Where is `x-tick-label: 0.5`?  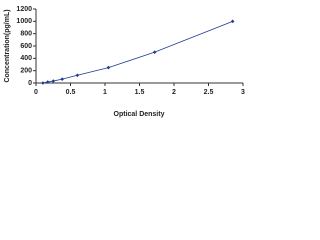 x-tick-label: 0.5 is located at coordinates (71, 92).